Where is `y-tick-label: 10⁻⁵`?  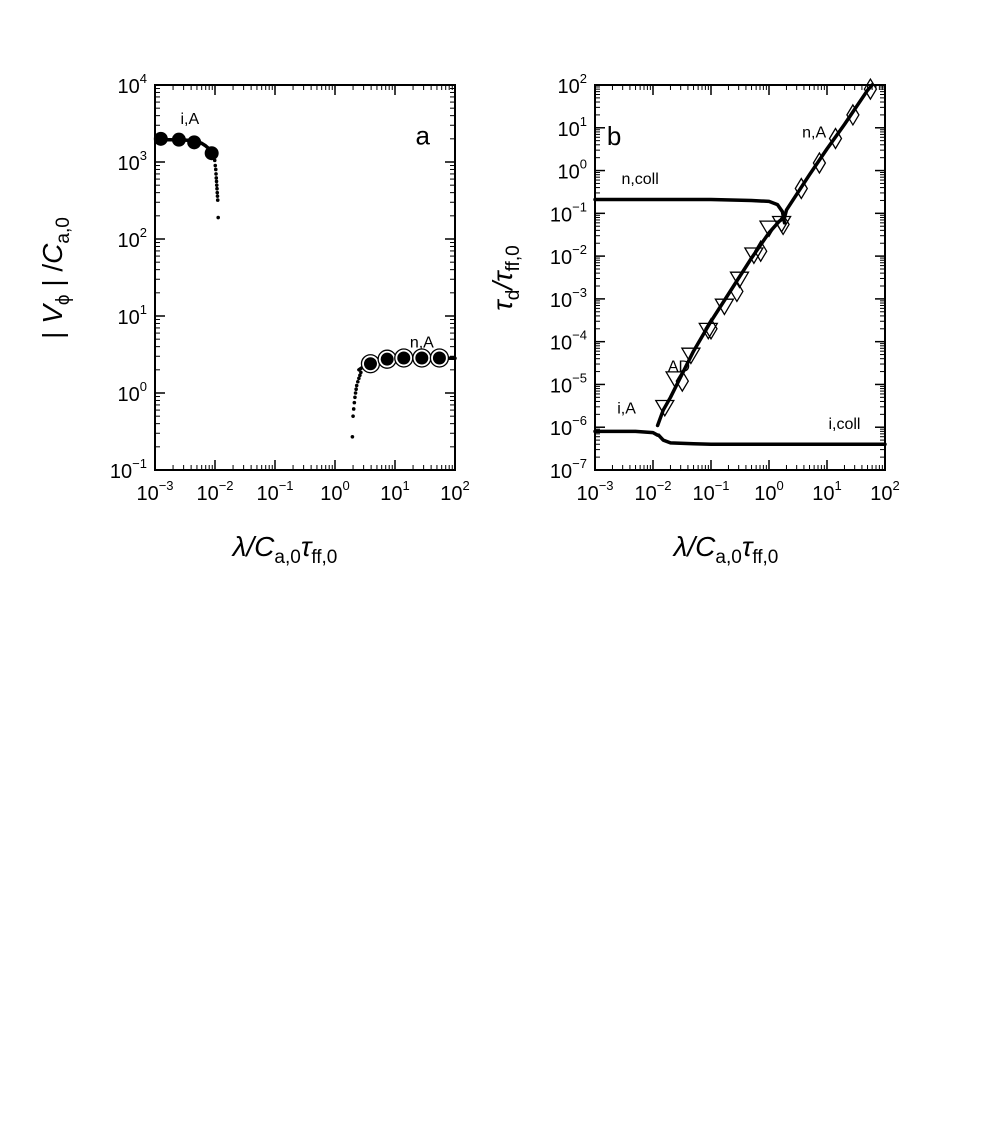
y-tick-label: 10⁻⁵ is located at coordinates (568, 383).